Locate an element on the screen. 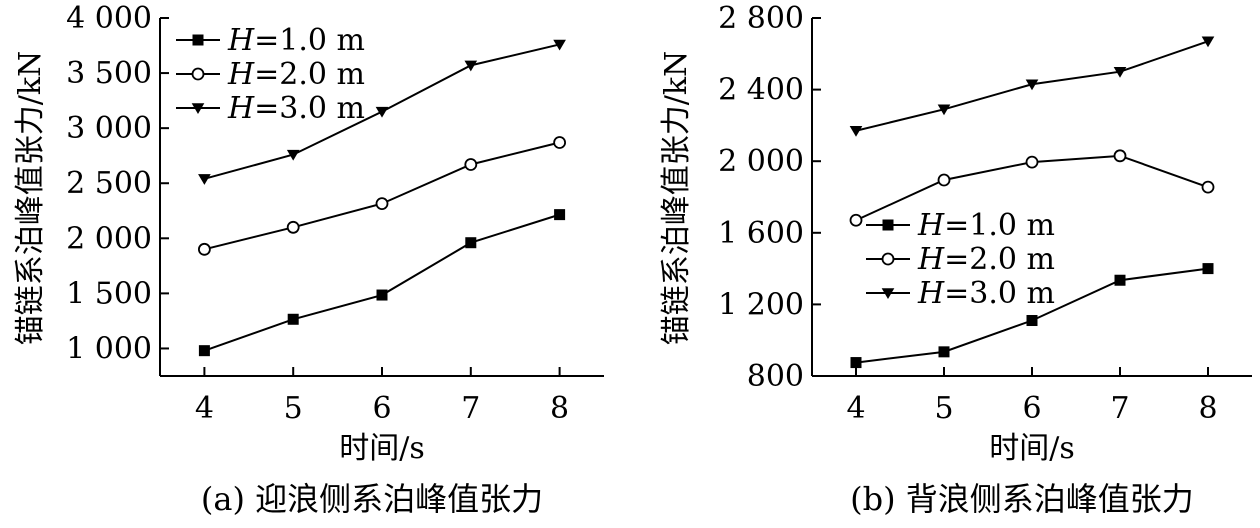 This screenshot has height=528, width=1260. panel-caption: (a) 迎浪侧系泊峰值张力 is located at coordinates (372, 499).